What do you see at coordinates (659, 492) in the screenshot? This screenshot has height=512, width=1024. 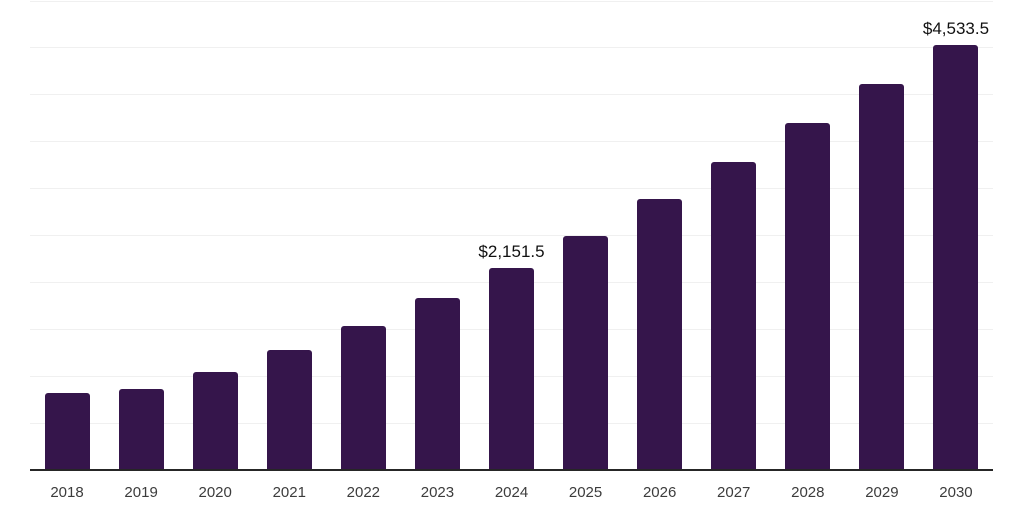 I see `x-axis-label-2026: 2026` at bounding box center [659, 492].